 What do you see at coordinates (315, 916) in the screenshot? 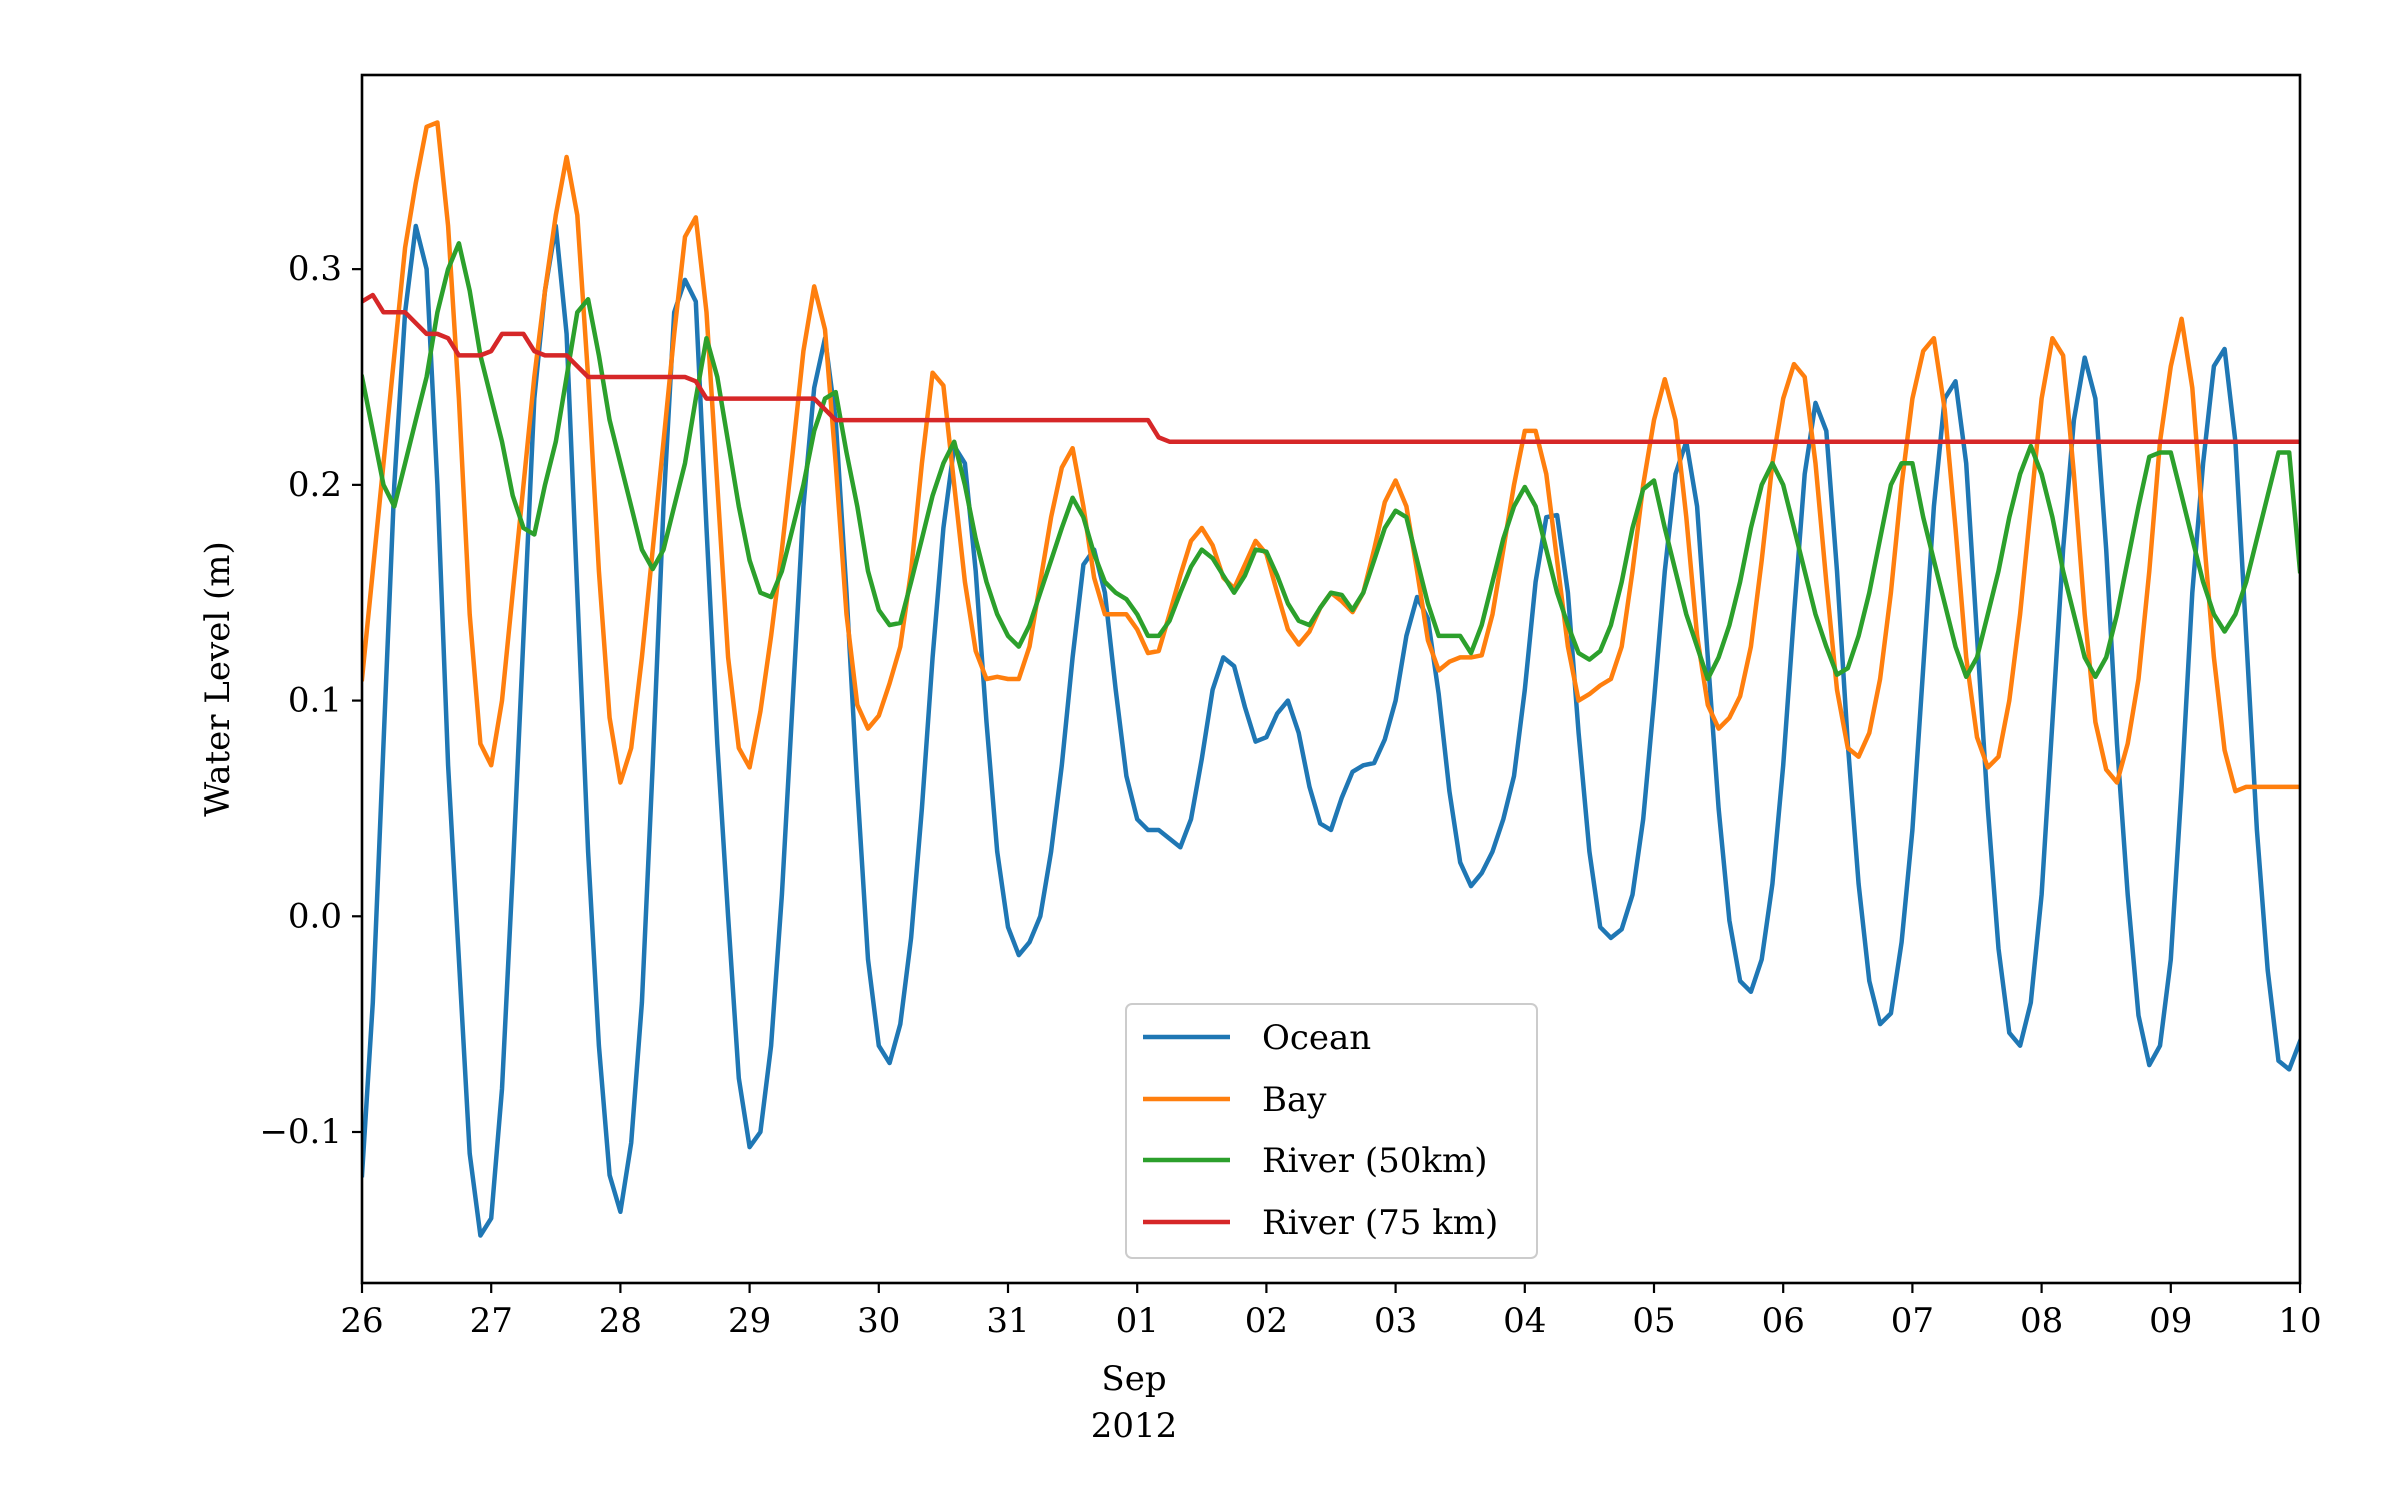
I see `y-tick-label: 0.0` at bounding box center [315, 916].